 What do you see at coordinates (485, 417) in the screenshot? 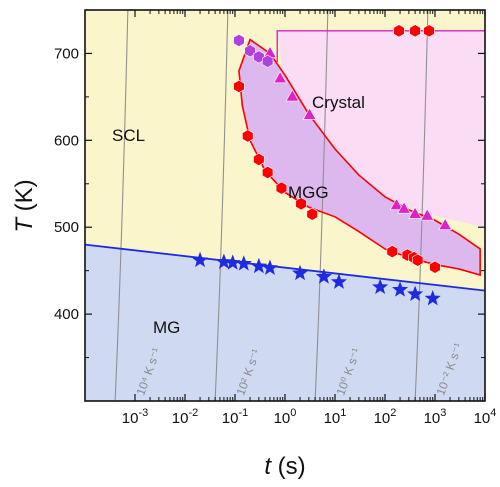
I see `x-tick-label: 10⁴` at bounding box center [485, 417].